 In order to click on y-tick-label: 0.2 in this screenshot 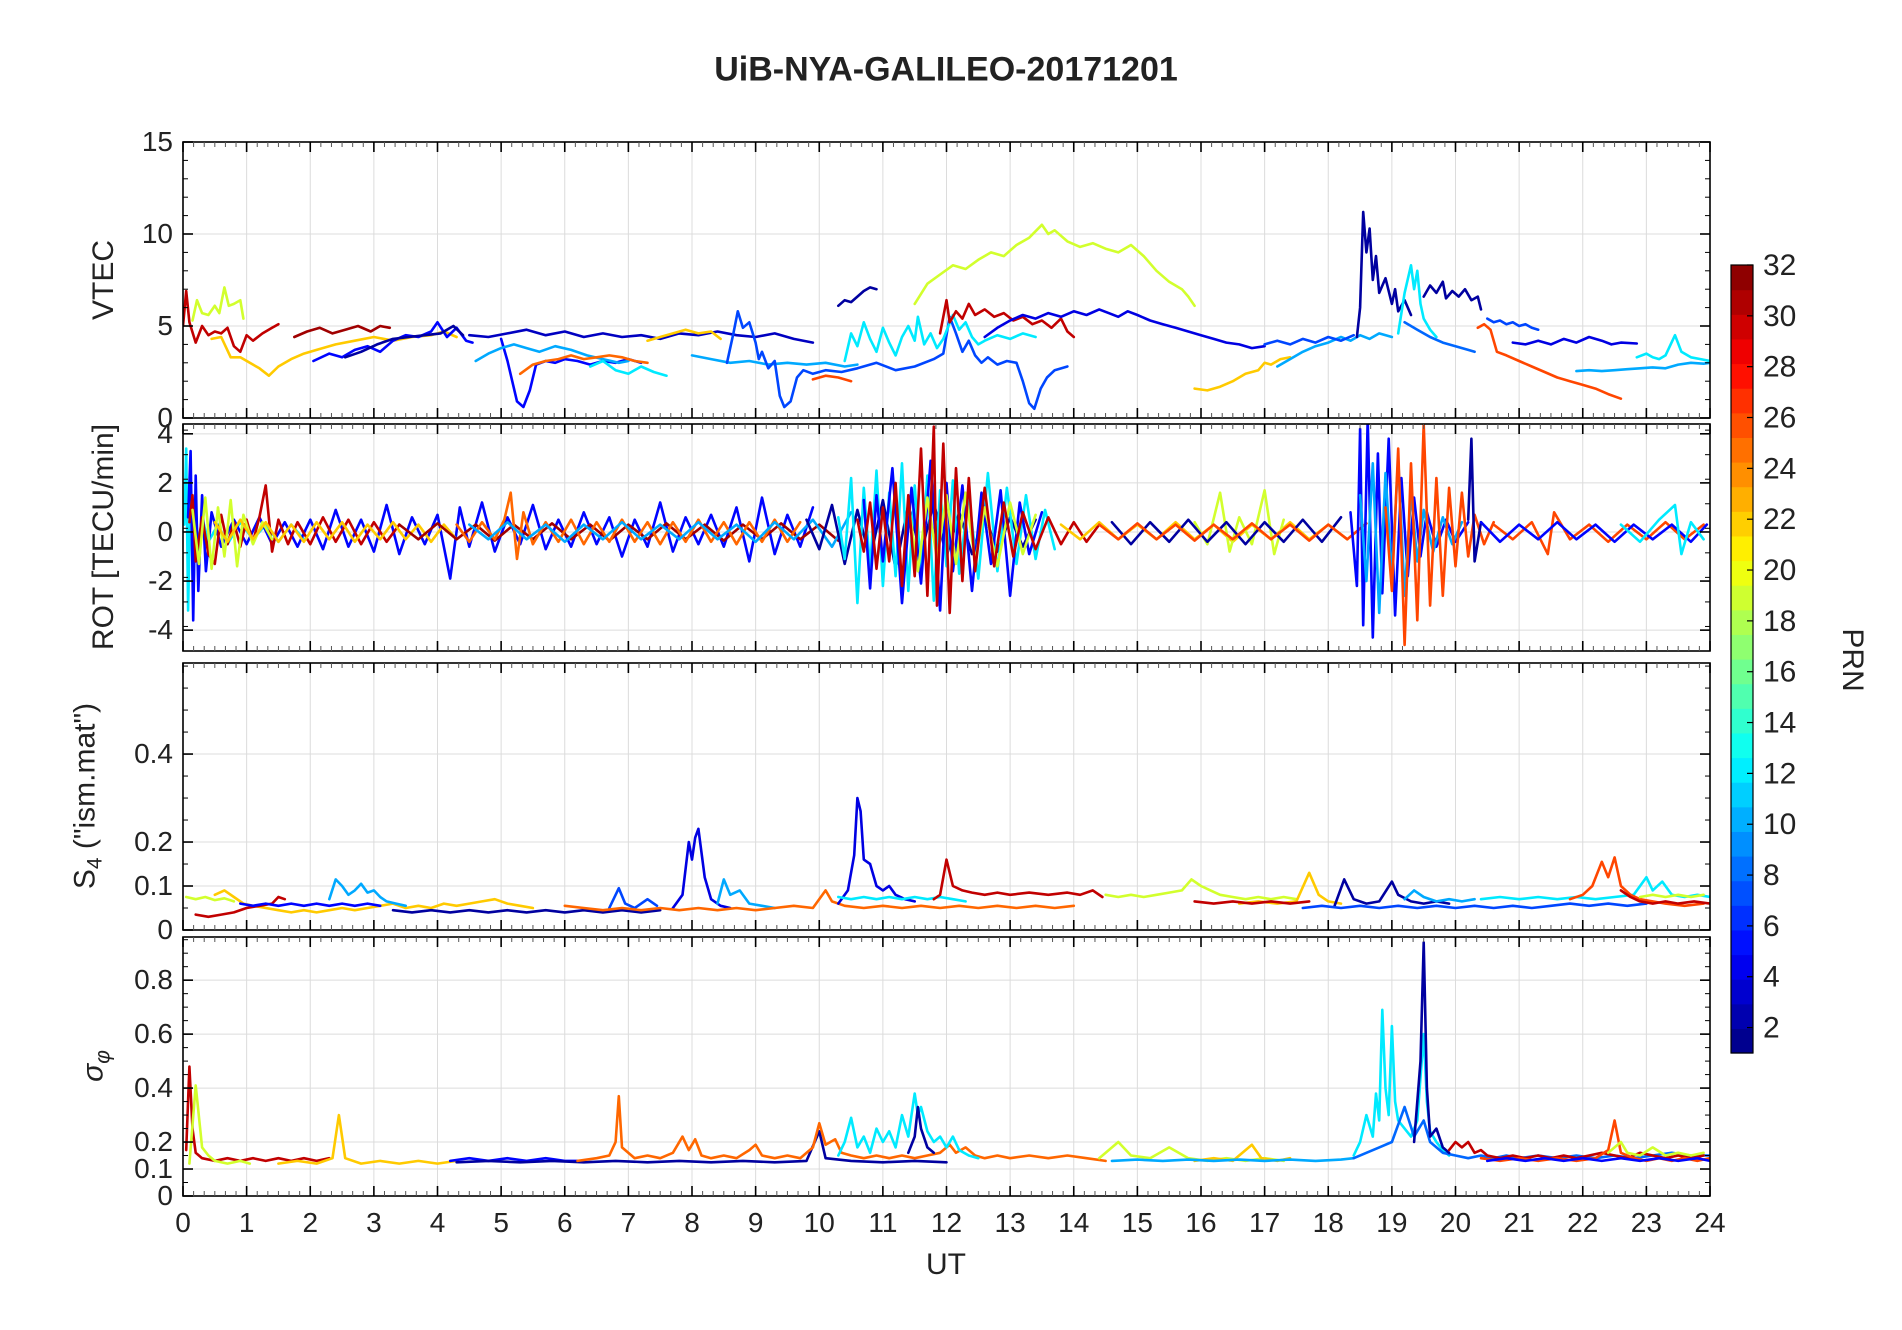, I will do `click(153, 1141)`.